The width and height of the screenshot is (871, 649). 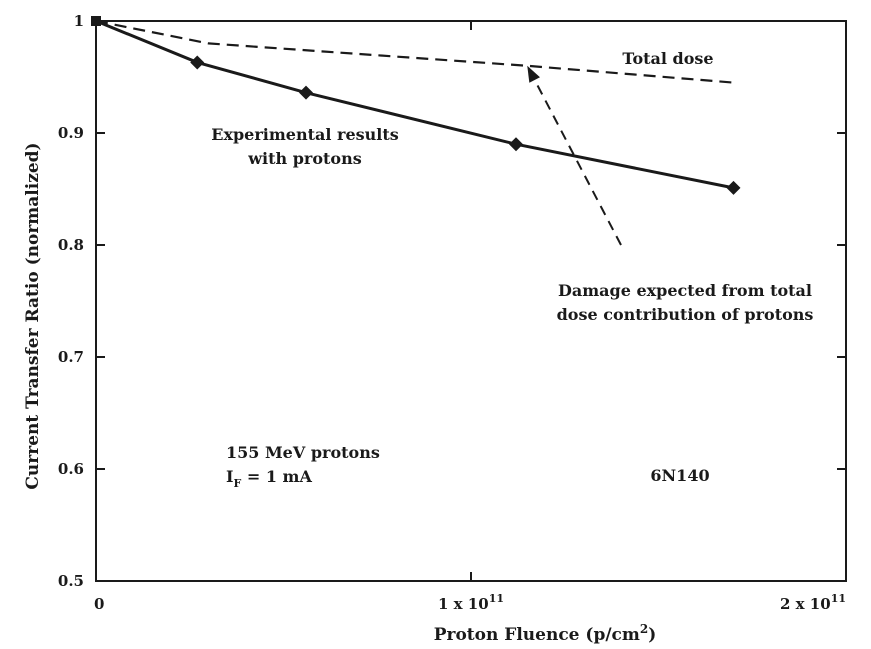 What do you see at coordinates (304, 134) in the screenshot?
I see `experimental-label-1: Experimental results` at bounding box center [304, 134].